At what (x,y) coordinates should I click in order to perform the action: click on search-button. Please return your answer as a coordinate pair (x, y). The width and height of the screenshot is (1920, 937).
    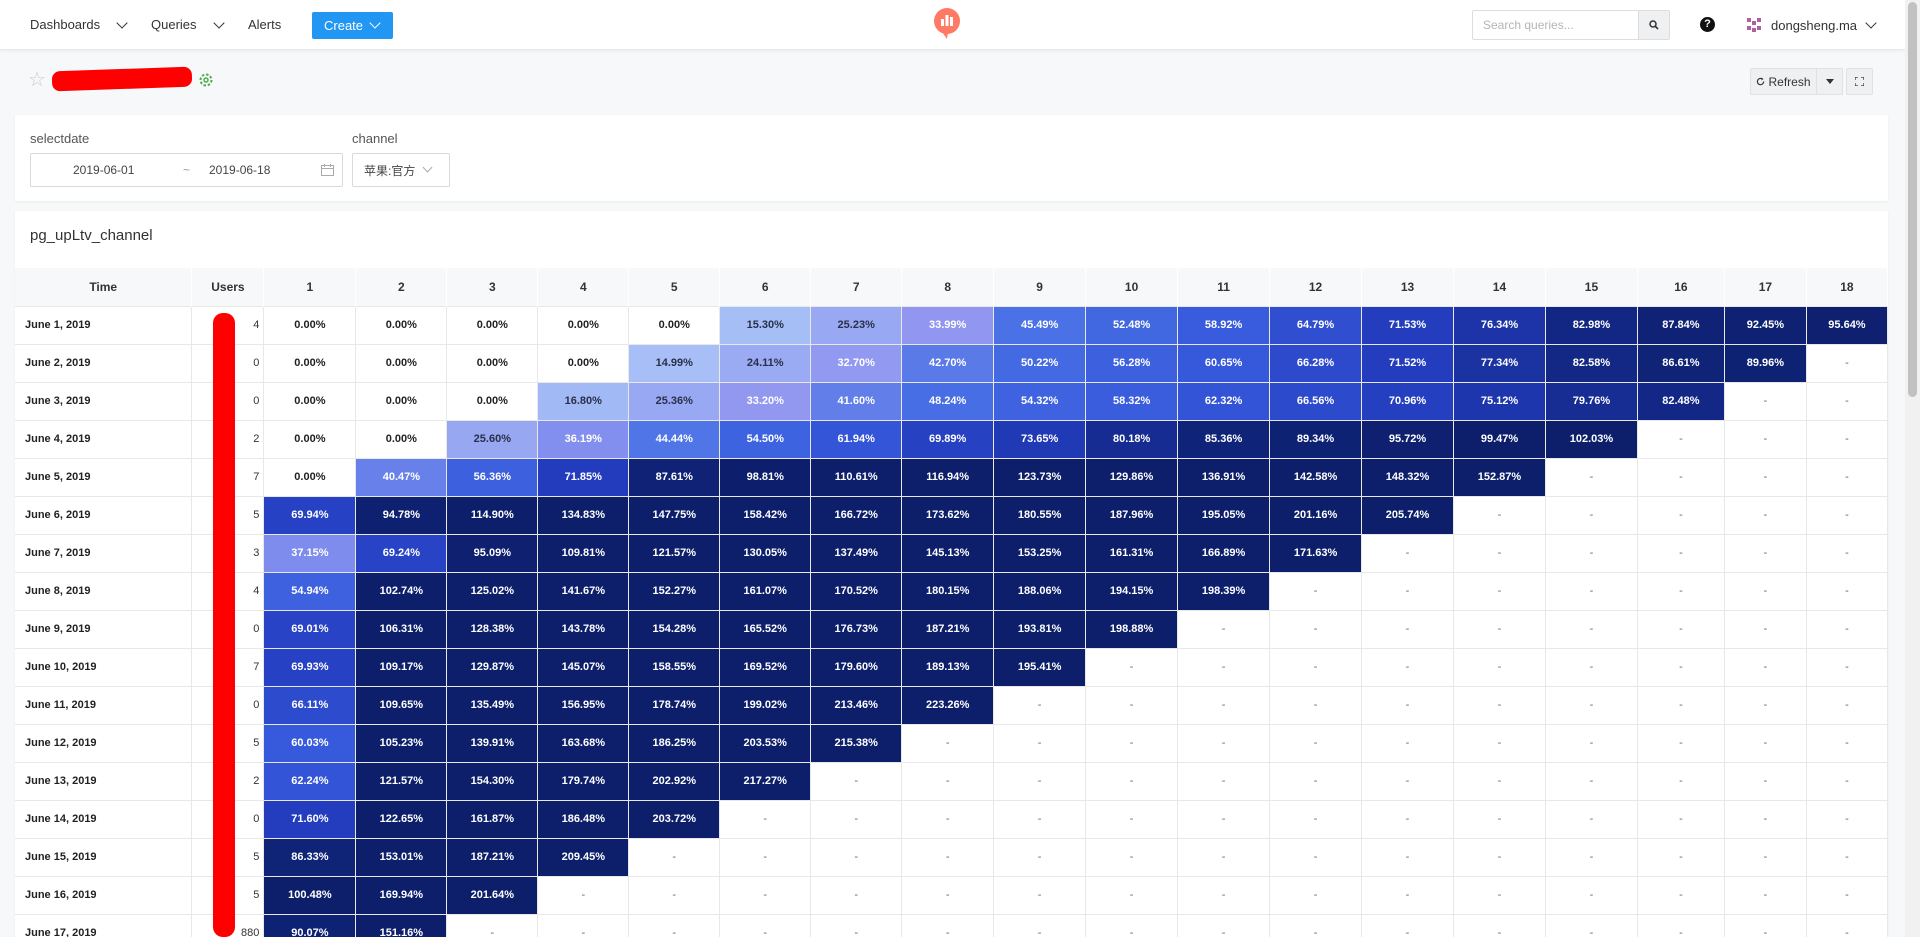
    Looking at the image, I should click on (1653, 25).